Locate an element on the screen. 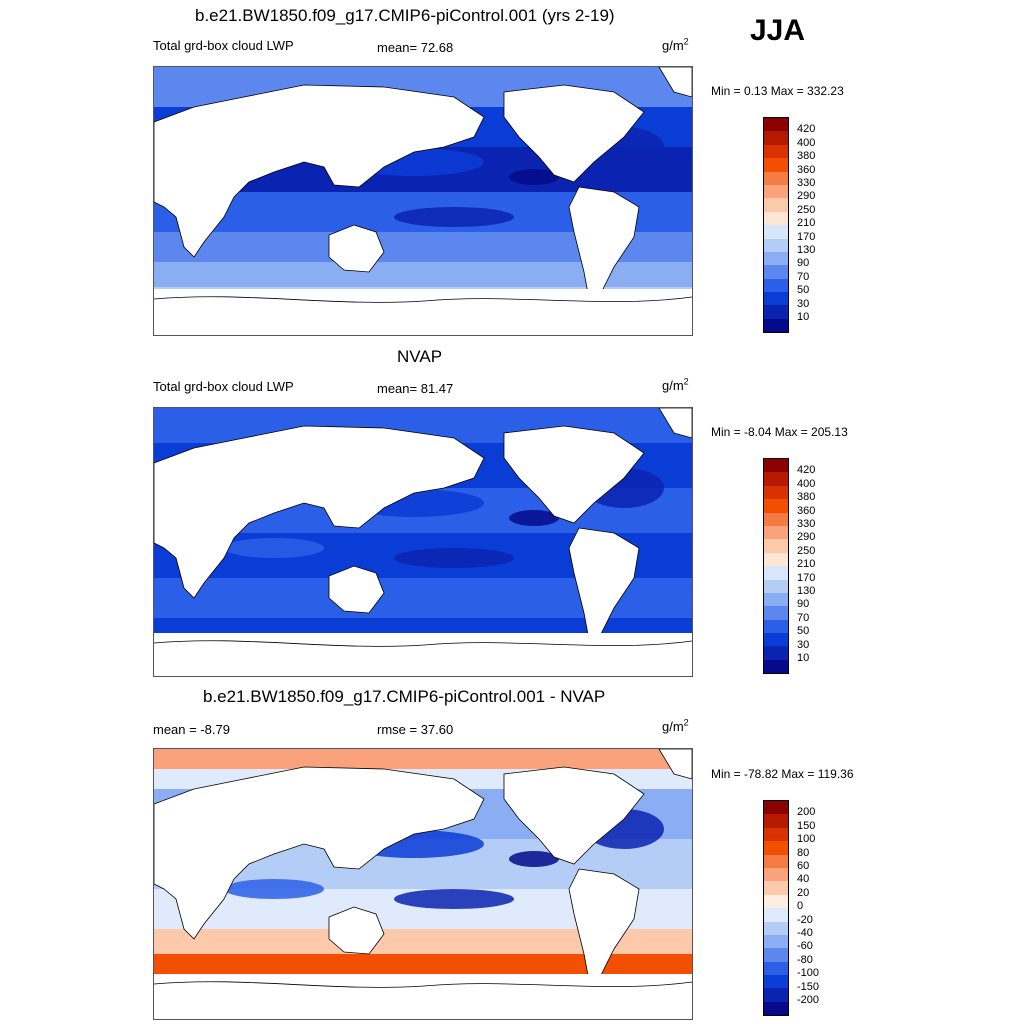  panel-3-mean: mean = -8.79 is located at coordinates (191, 729).